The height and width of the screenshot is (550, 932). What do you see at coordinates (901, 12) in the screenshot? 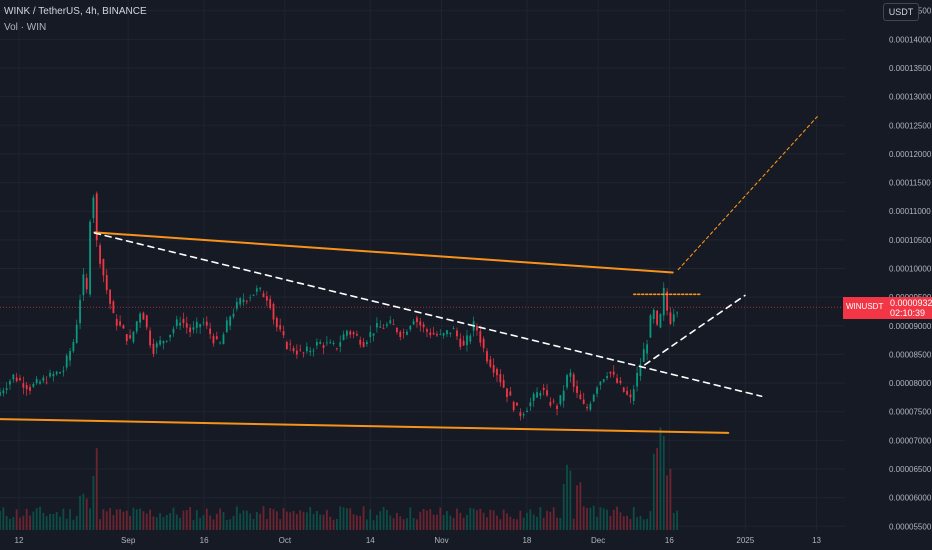
I see `currency-button: USDT` at bounding box center [901, 12].